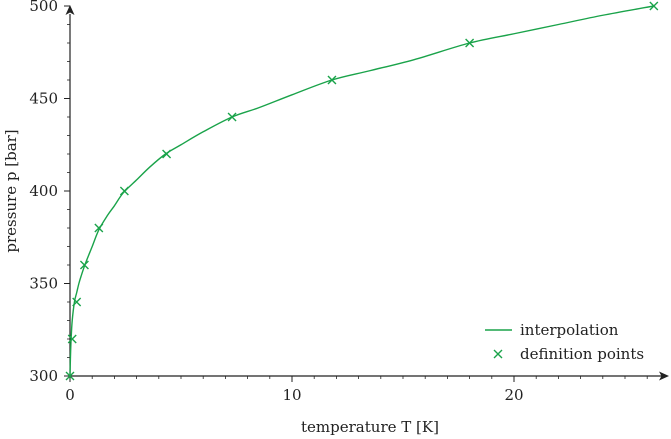 Image resolution: width=671 pixels, height=439 pixels. Describe the element at coordinates (569, 330) in the screenshot. I see `legend-label-interpolation: interpolation` at that location.